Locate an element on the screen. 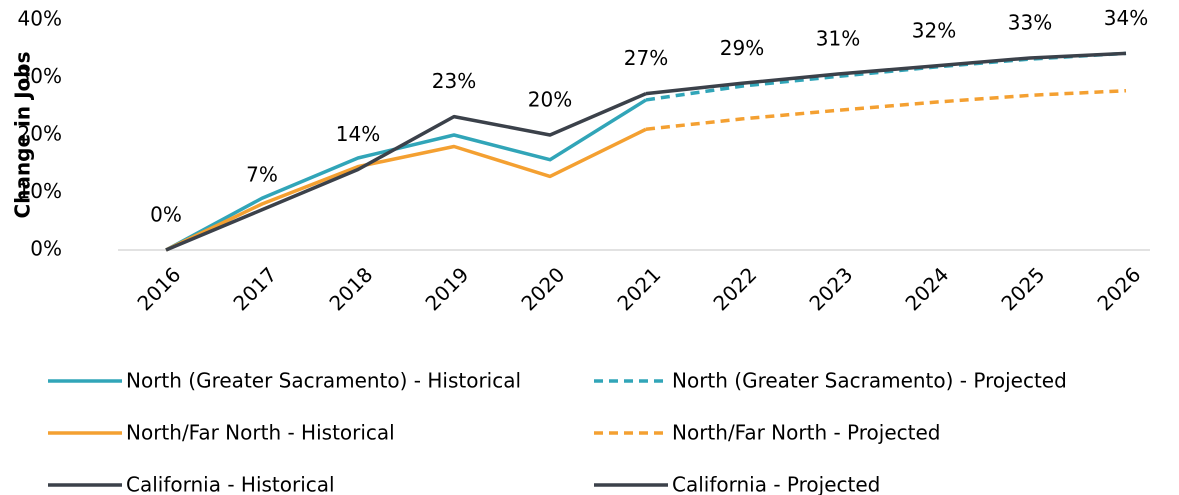 Image resolution: width=1179 pixels, height=495 pixels. x-tick-label: 2019 is located at coordinates (446, 288).